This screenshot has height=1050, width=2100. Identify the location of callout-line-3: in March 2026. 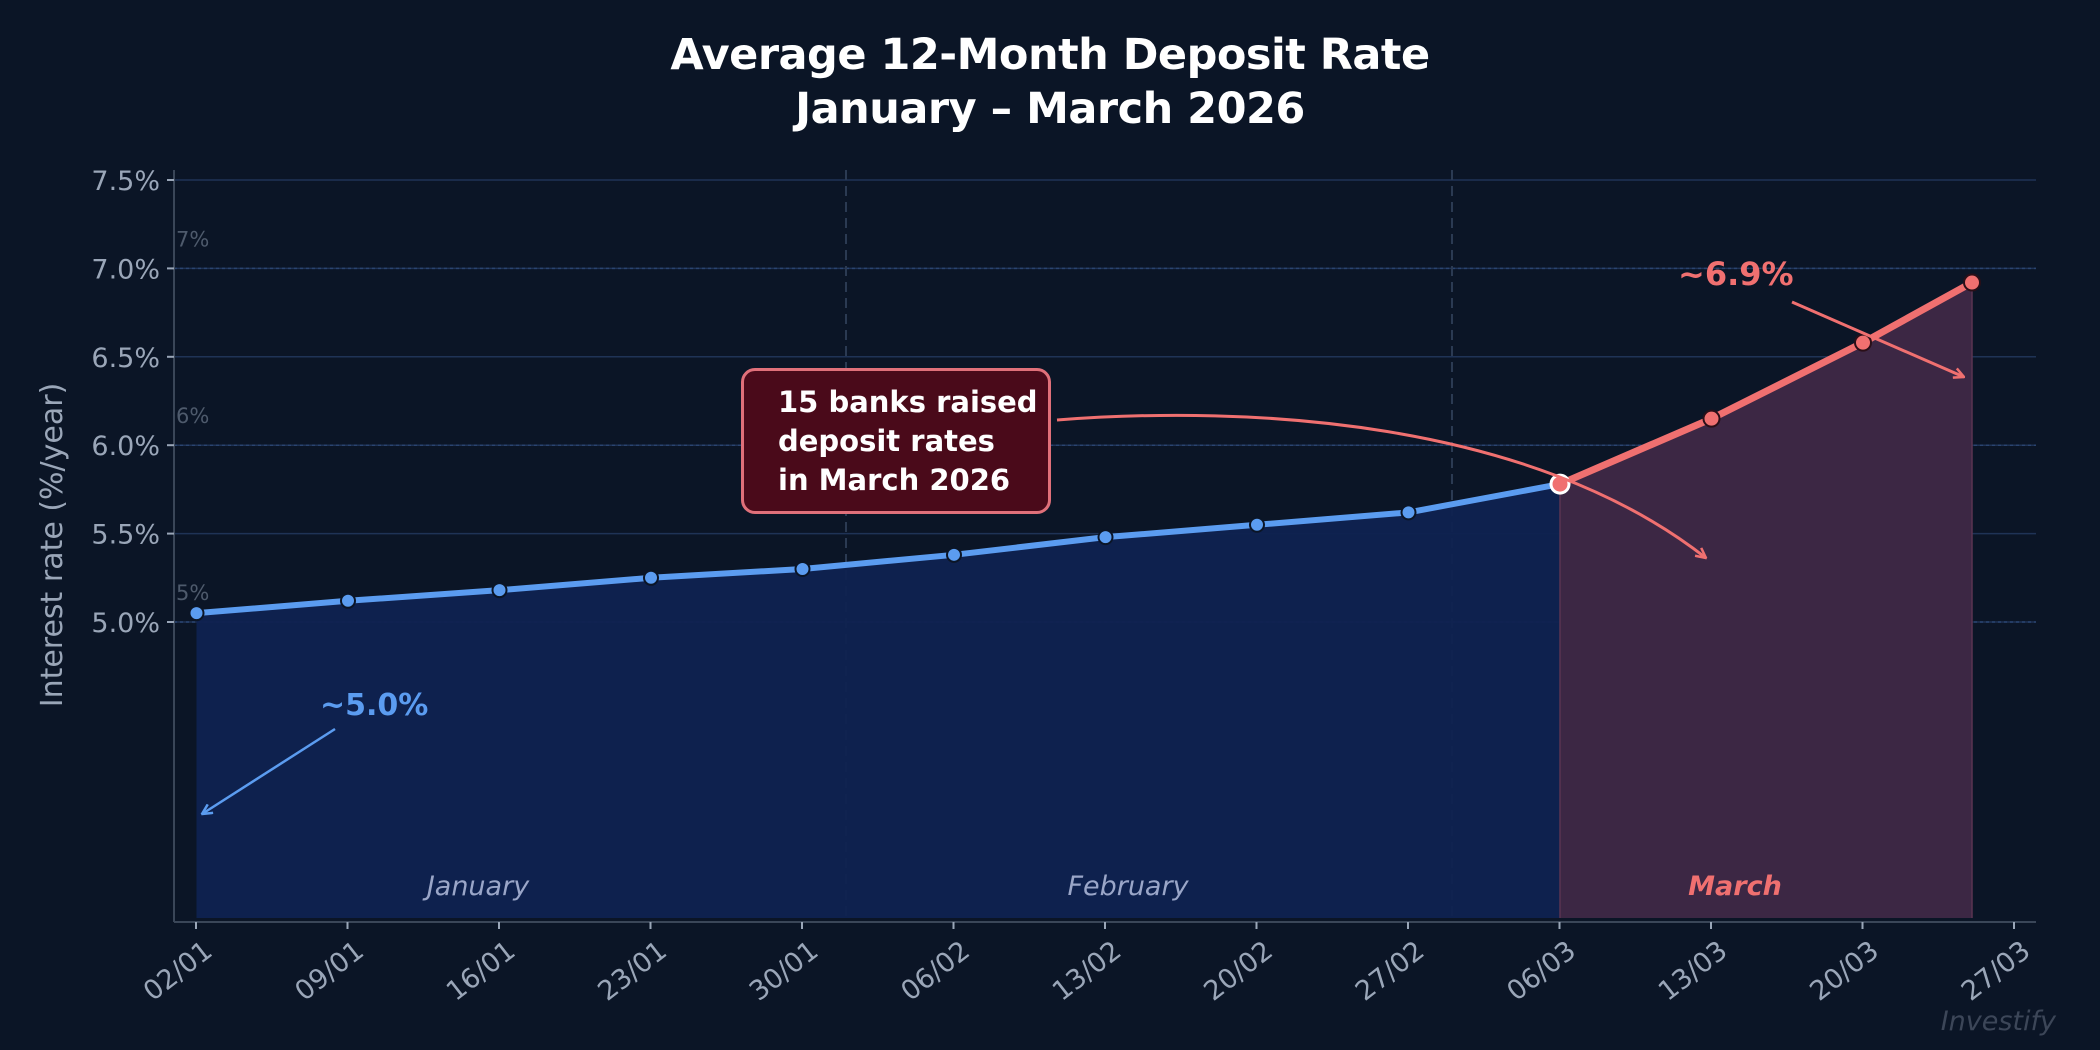
(894, 480).